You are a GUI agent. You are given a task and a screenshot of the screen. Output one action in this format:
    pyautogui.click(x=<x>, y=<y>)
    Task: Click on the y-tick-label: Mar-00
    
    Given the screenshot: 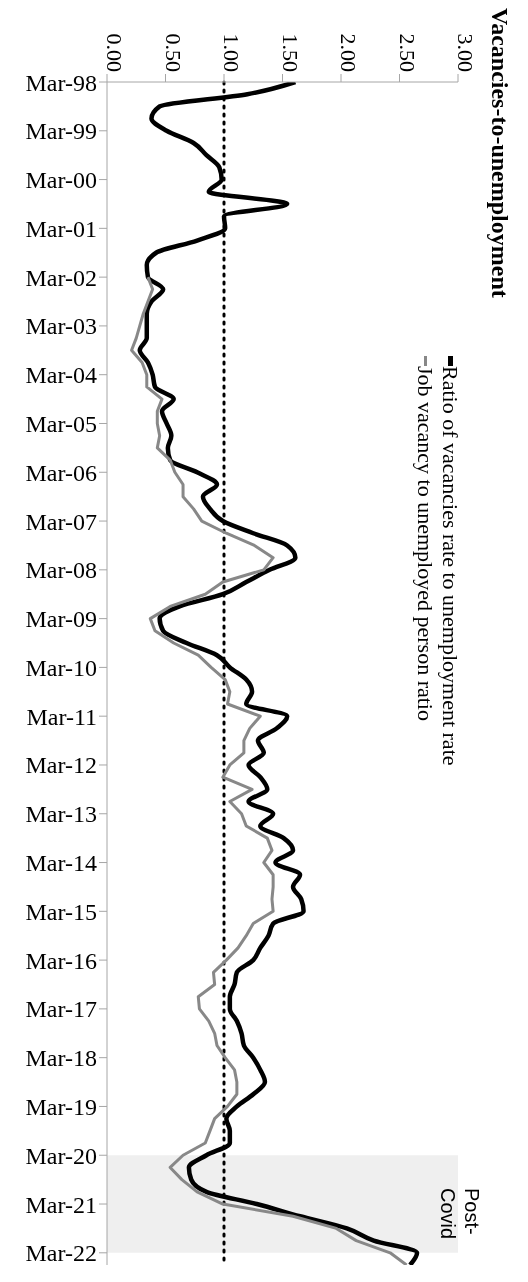 What is the action you would take?
    pyautogui.click(x=61, y=180)
    